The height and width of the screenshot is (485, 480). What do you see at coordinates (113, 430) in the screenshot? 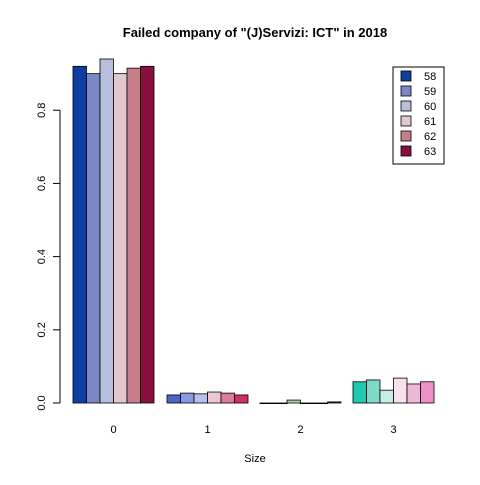
I see `x-tick-label: 0` at bounding box center [113, 430].